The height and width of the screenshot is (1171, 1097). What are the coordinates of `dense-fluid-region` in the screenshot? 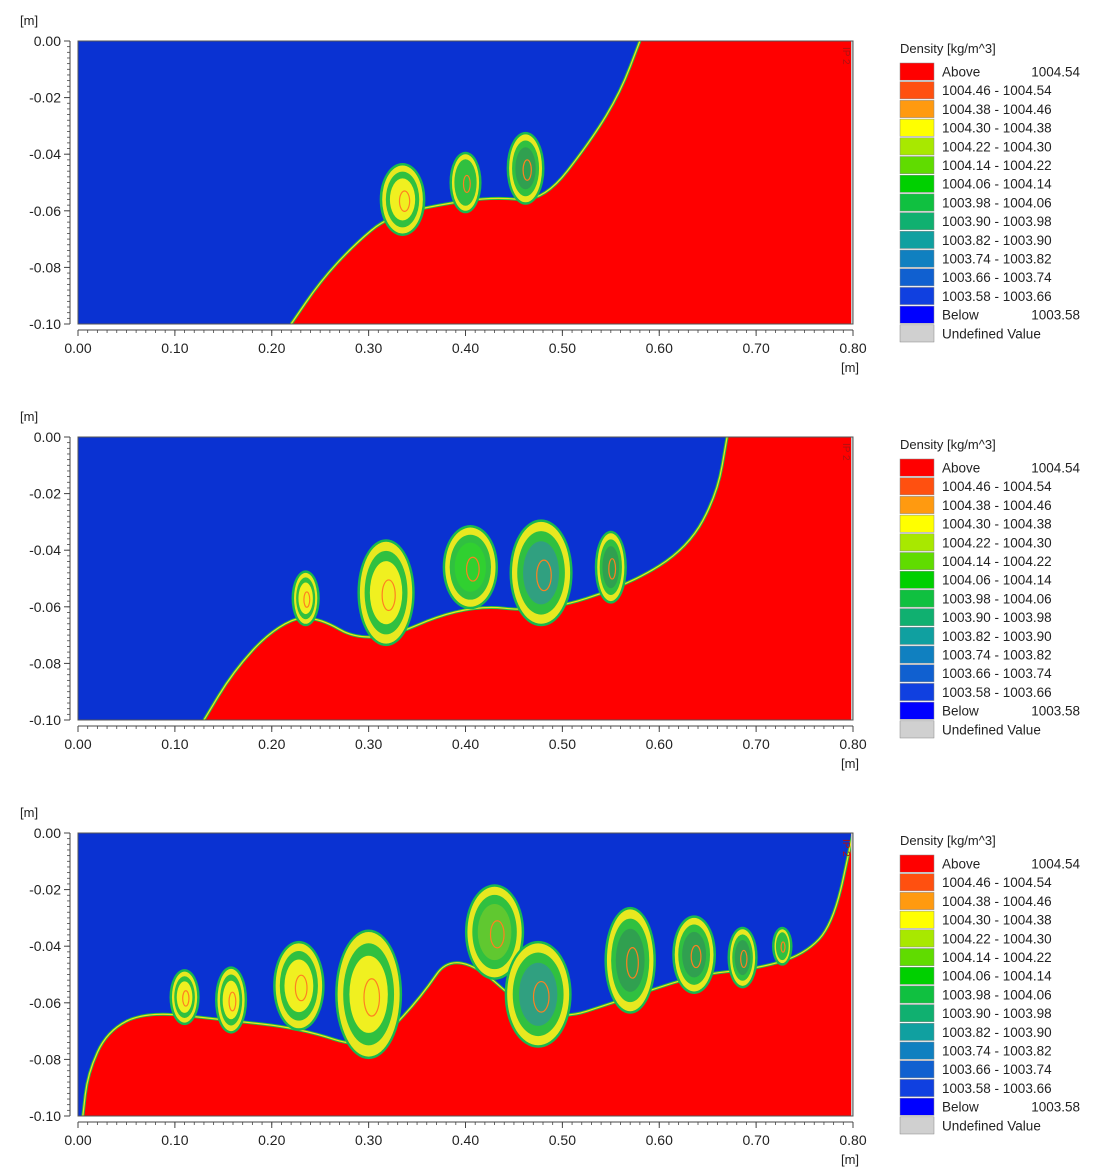 It's located at (528, 578).